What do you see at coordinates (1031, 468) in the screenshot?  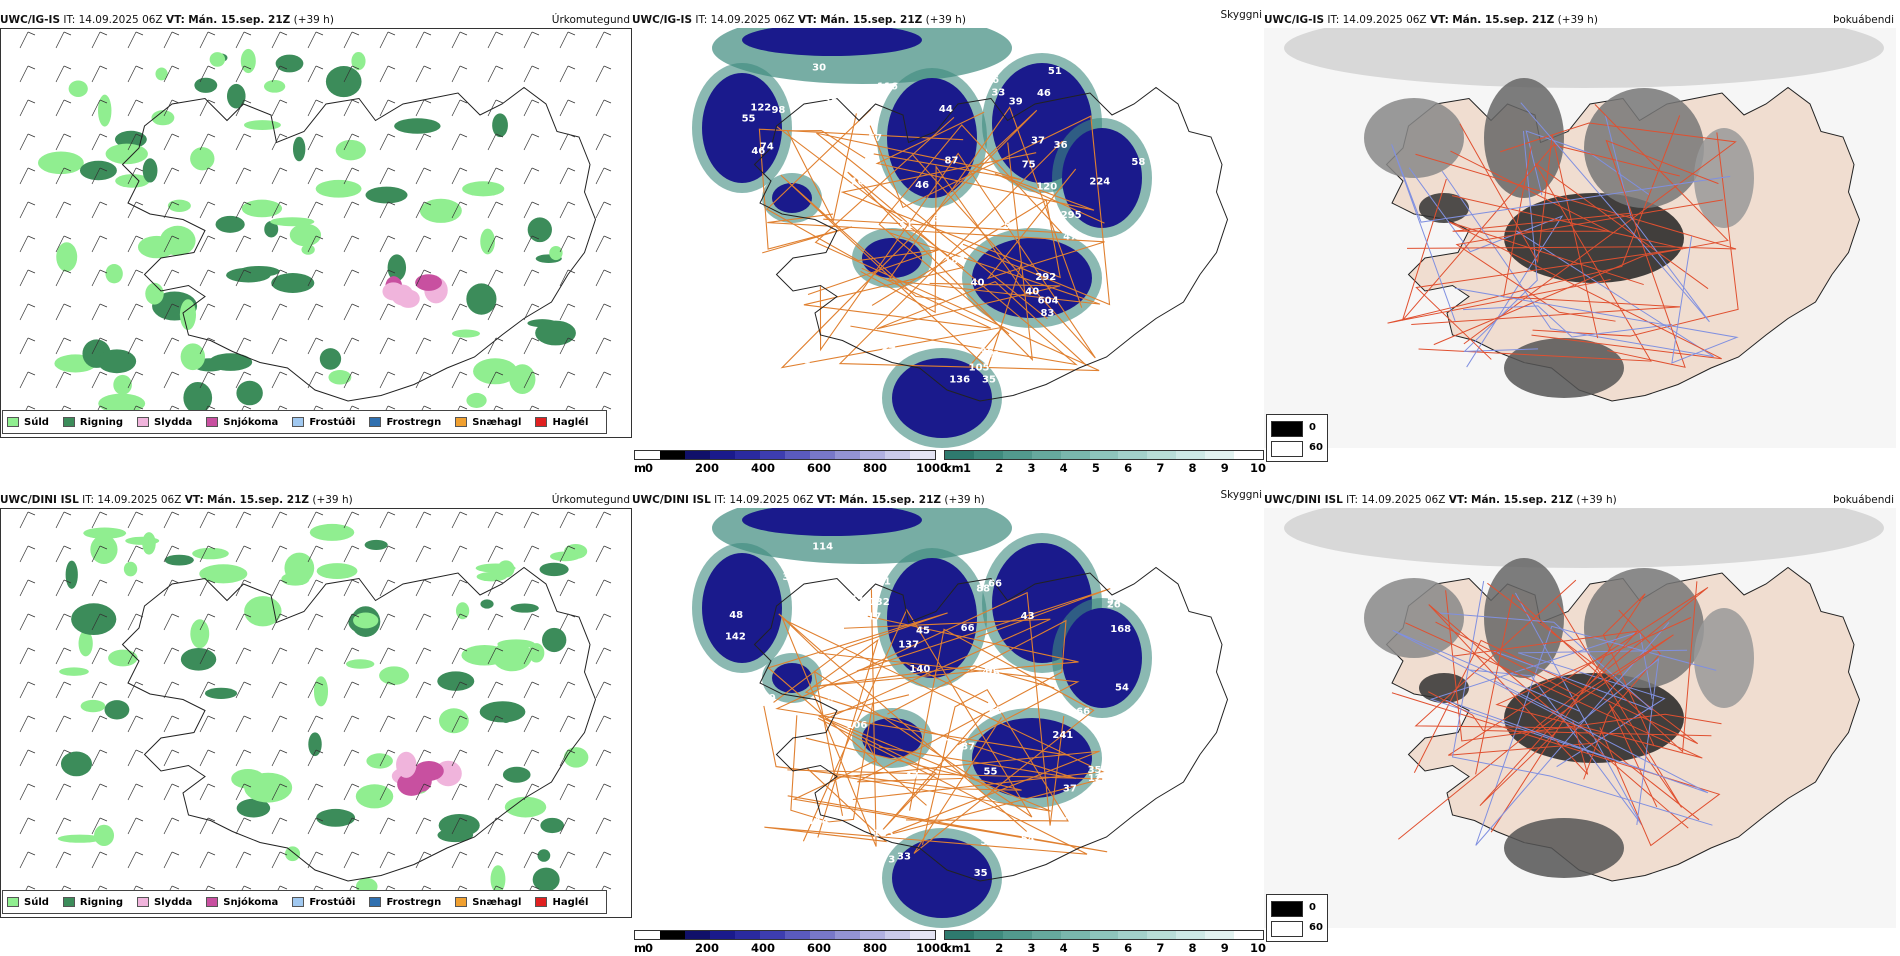 I see `colorbar-tick: 3` at bounding box center [1031, 468].